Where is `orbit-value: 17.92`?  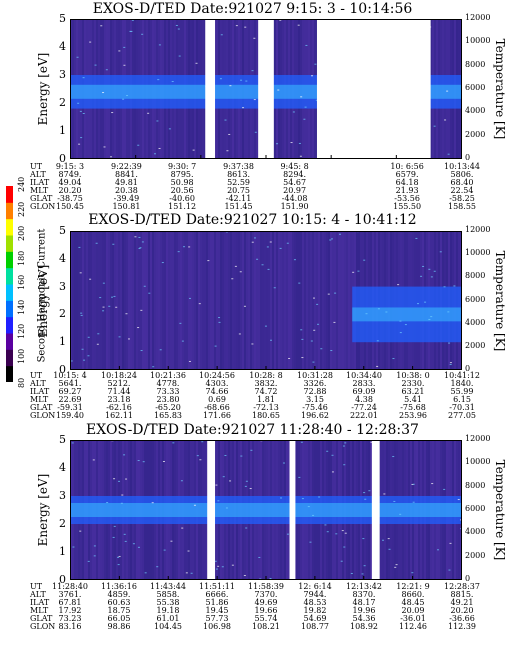 orbit-value: 17.92 is located at coordinates (70, 610).